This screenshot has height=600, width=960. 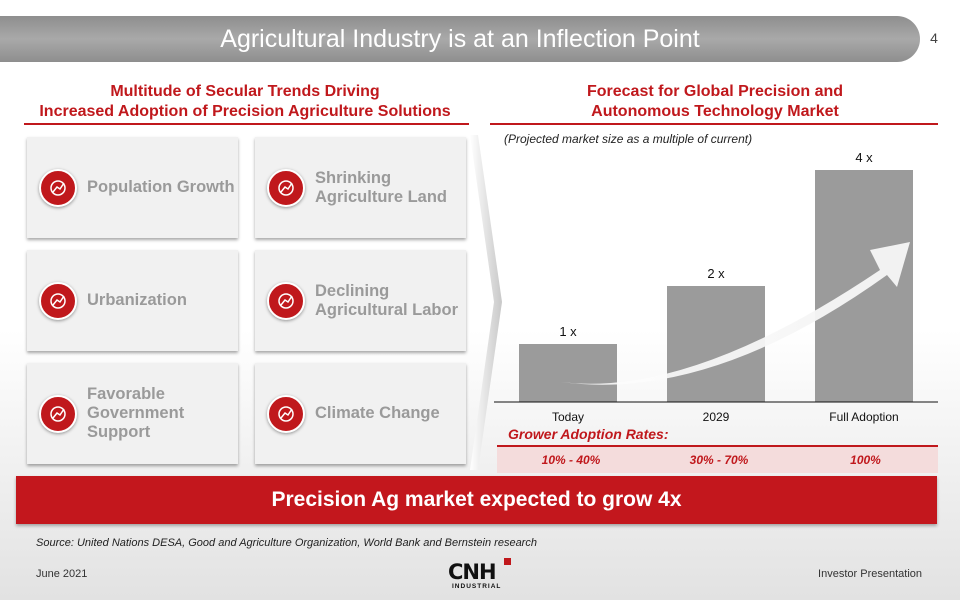 I want to click on farm-worker-icon, so click(x=286, y=300).